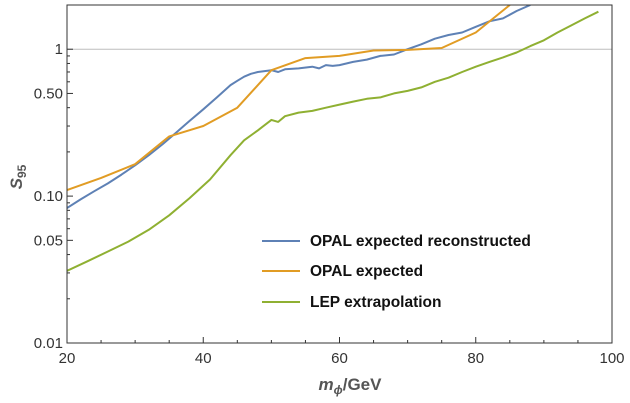 Image resolution: width=630 pixels, height=403 pixels. What do you see at coordinates (338, 390) in the screenshot?
I see `x-axis-title-sub: ϕ` at bounding box center [338, 390].